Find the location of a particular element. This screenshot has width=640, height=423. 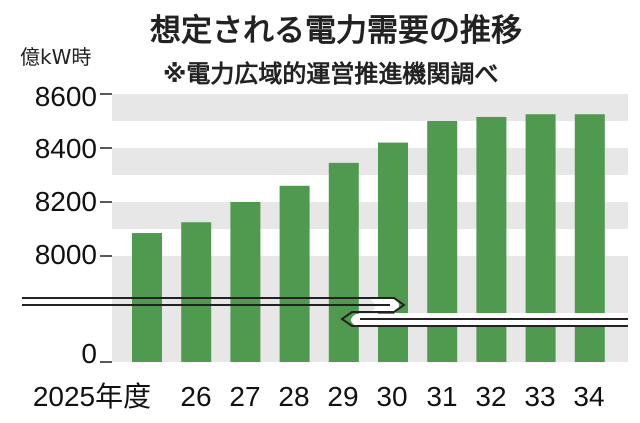

x-tick-label: 2025年度 is located at coordinates (92, 396).